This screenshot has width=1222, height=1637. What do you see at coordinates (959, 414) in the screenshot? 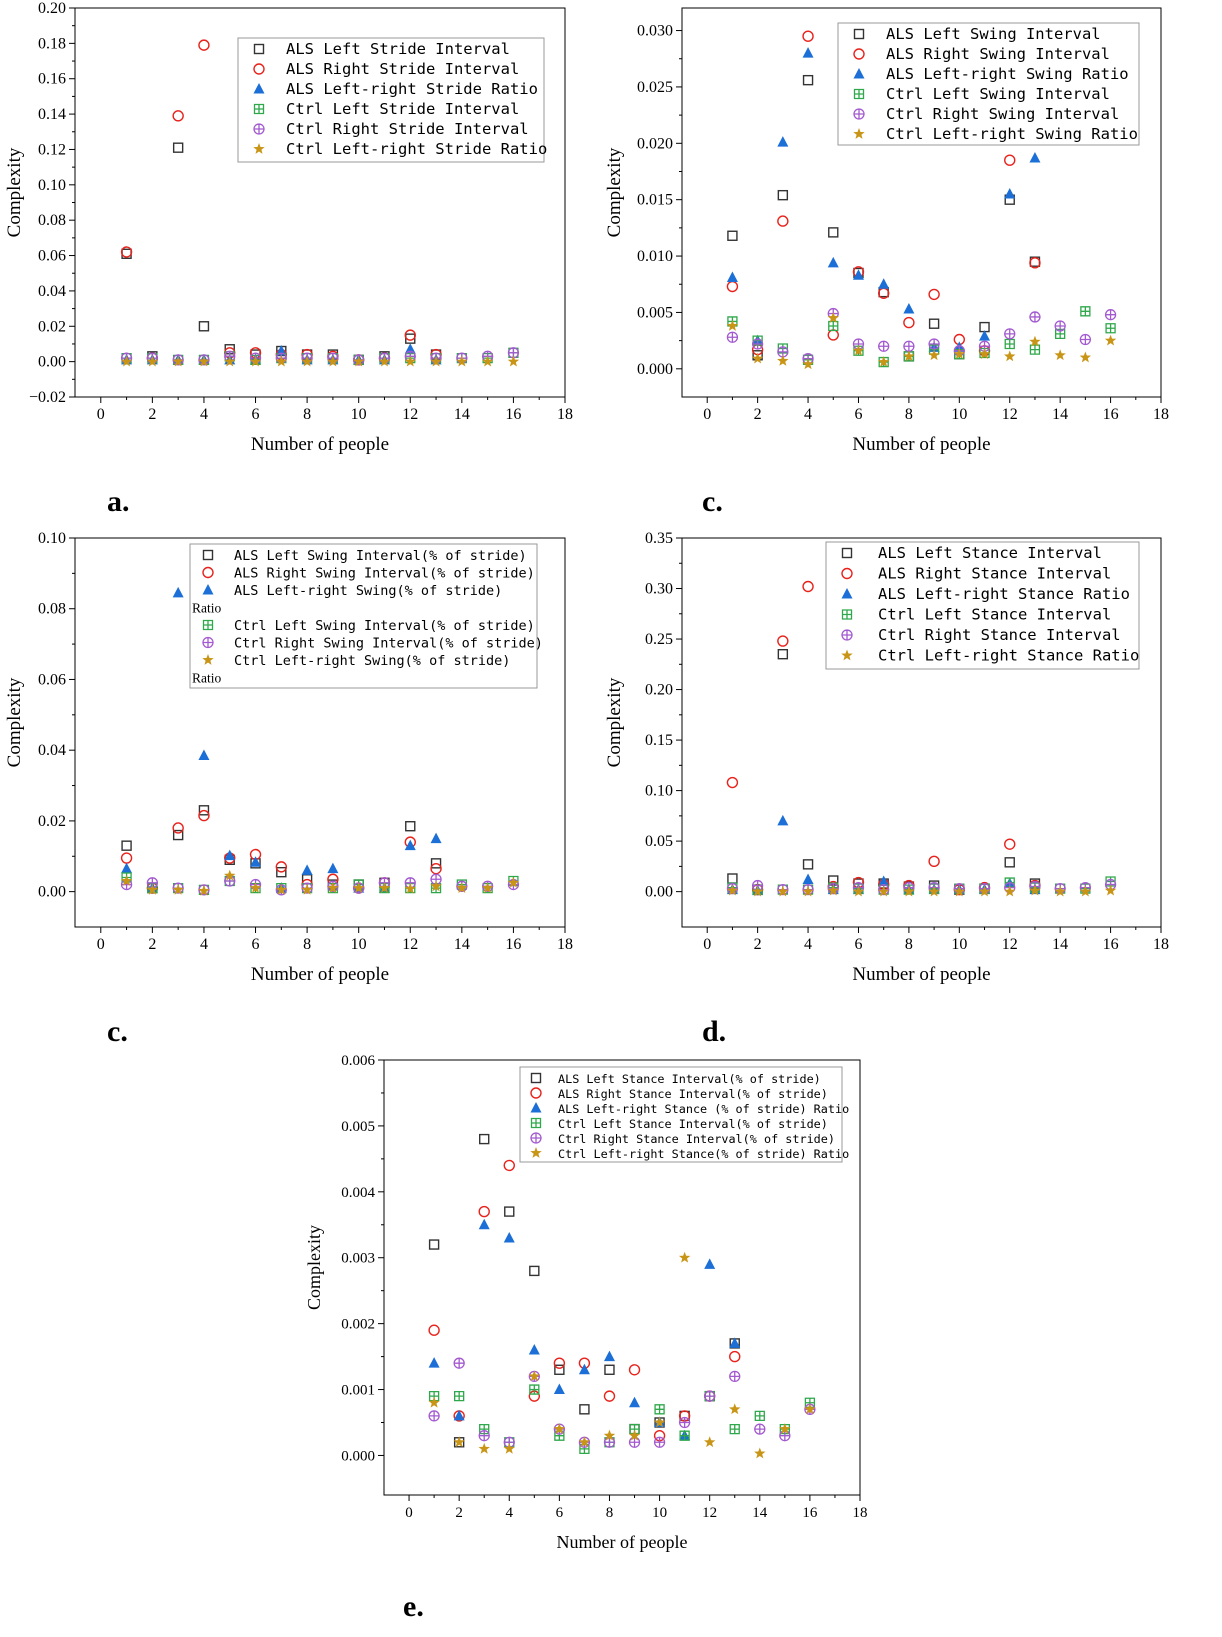
I see `x-tick-label: 10` at bounding box center [959, 414].